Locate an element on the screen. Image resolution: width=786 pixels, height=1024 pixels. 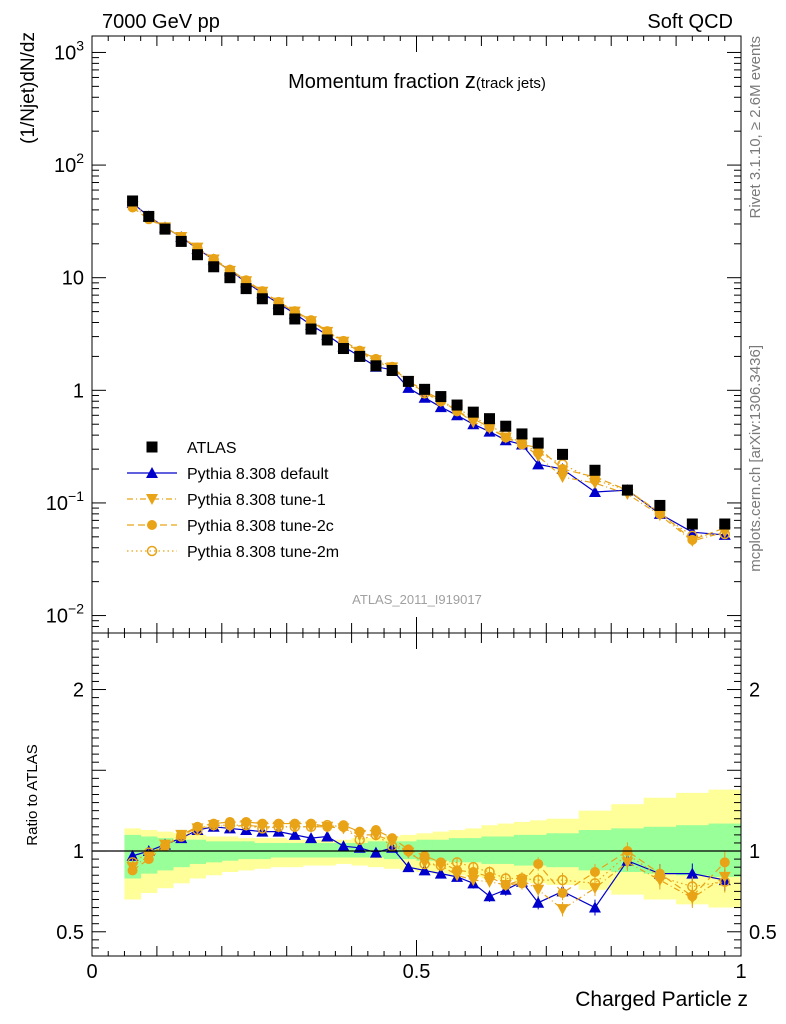
rivet-label: Rivet 3.1.10, ≥ 2.6M events is located at coordinates (755, 127).